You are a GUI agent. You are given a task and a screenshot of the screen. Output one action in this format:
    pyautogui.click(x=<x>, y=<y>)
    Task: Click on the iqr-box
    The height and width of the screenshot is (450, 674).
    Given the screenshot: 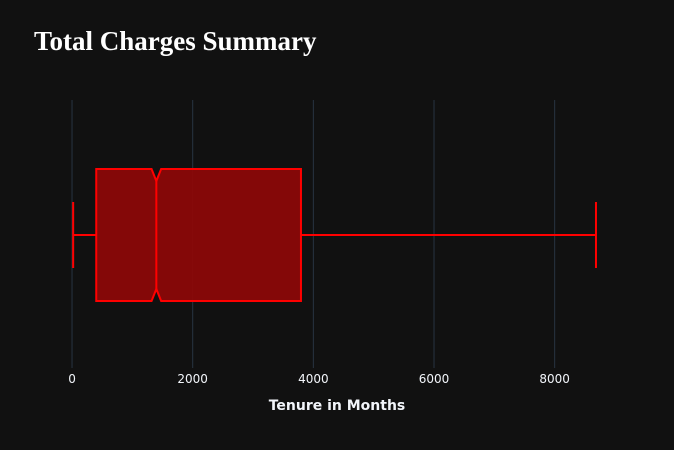 What is the action you would take?
    pyautogui.click(x=198, y=235)
    